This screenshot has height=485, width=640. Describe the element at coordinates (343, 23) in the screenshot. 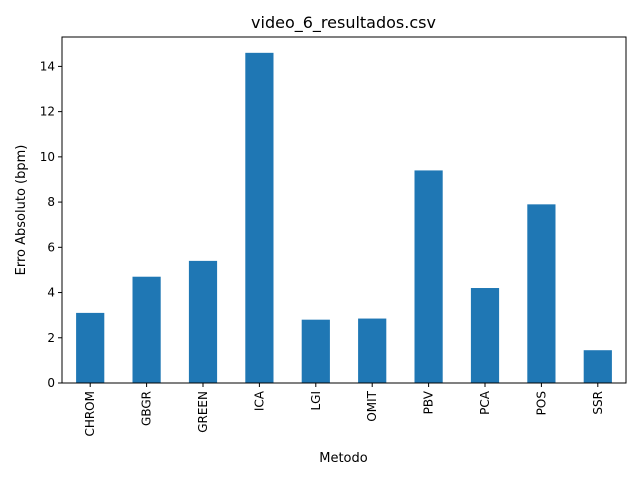

I see `chart-title: video_6_resultados.csv` at that location.